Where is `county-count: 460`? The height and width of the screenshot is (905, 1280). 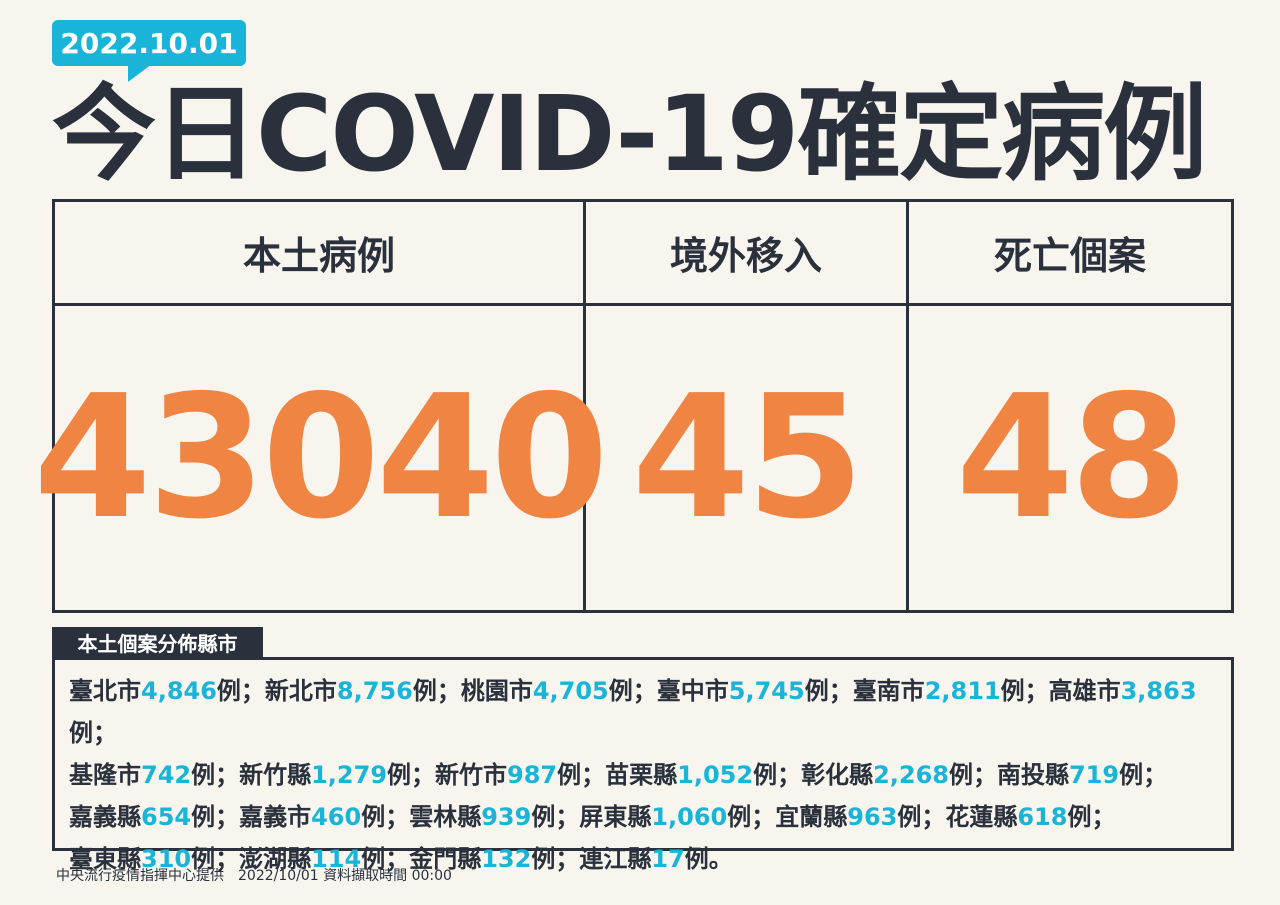
county-count: 460 is located at coordinates (336, 817).